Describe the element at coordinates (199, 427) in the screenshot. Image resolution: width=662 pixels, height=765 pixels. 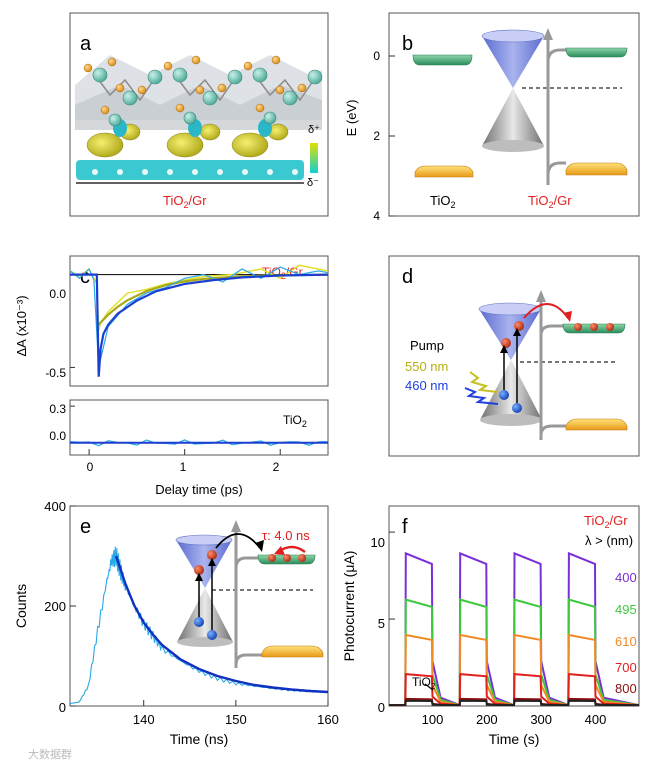
I see `panel-c-bottom-frame` at that location.